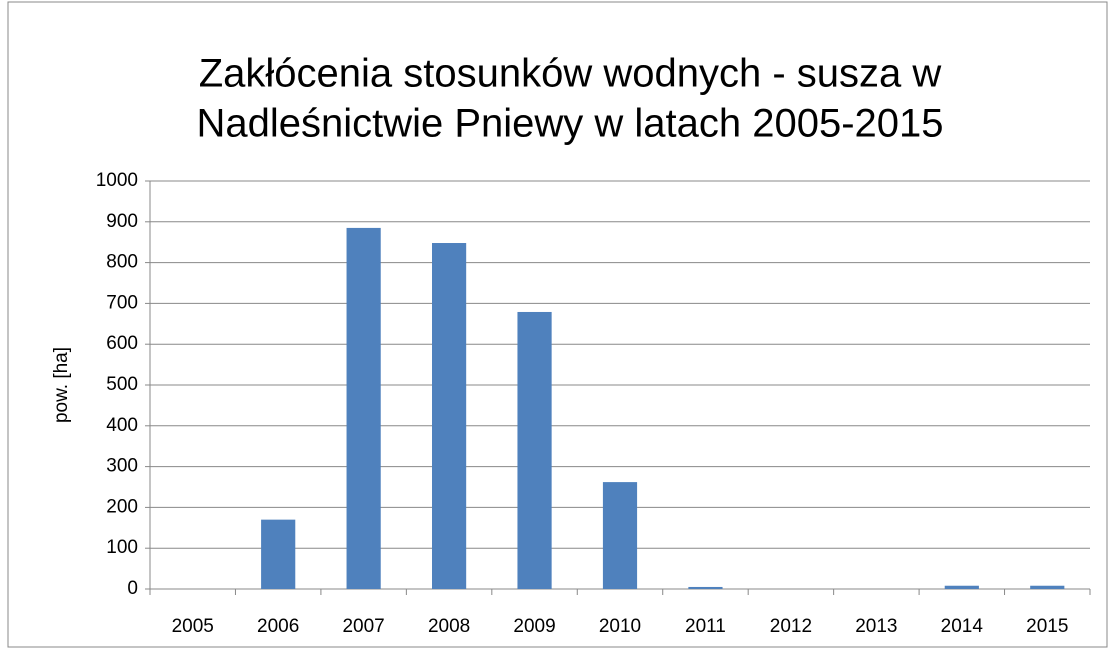 The image size is (1114, 650). Describe the element at coordinates (876, 626) in the screenshot. I see `x-tick-label: 2013` at that location.